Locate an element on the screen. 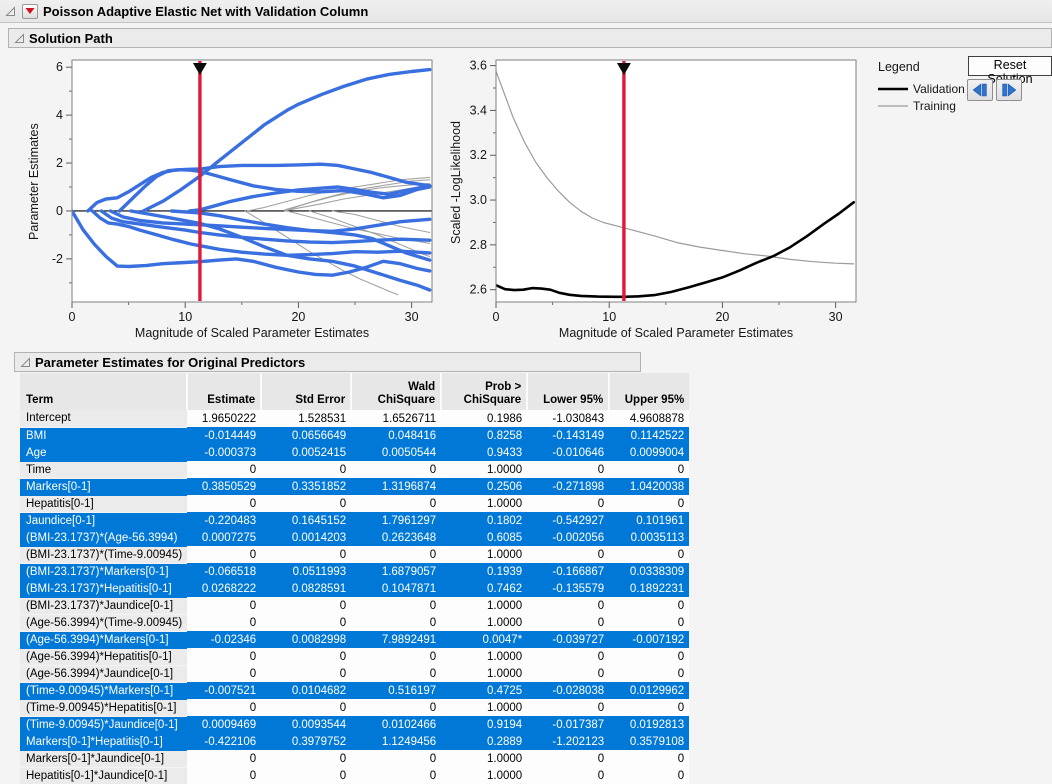 The height and width of the screenshot is (784, 1052). table-row: (BMI-23.1737)*(Time-9.00945) 0 0 0 1.0000 0 0 is located at coordinates (355, 555).